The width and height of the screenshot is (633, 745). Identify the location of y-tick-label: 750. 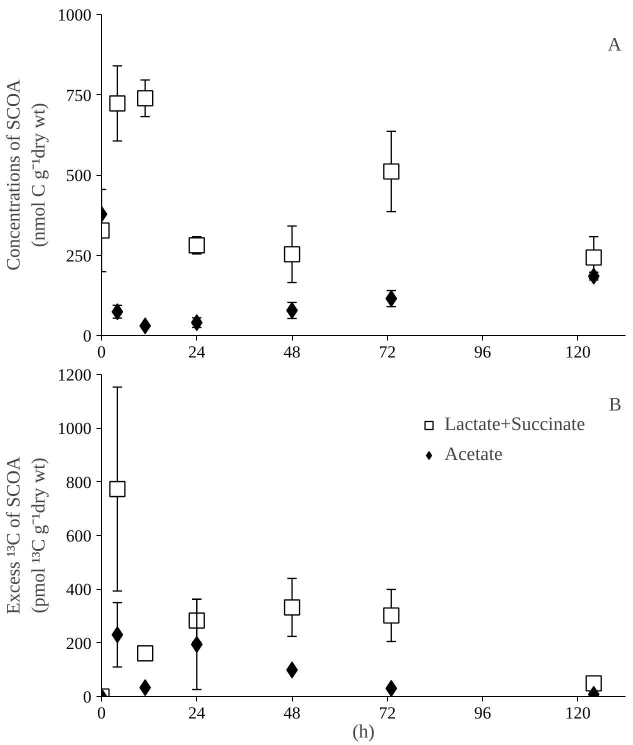
(79, 95).